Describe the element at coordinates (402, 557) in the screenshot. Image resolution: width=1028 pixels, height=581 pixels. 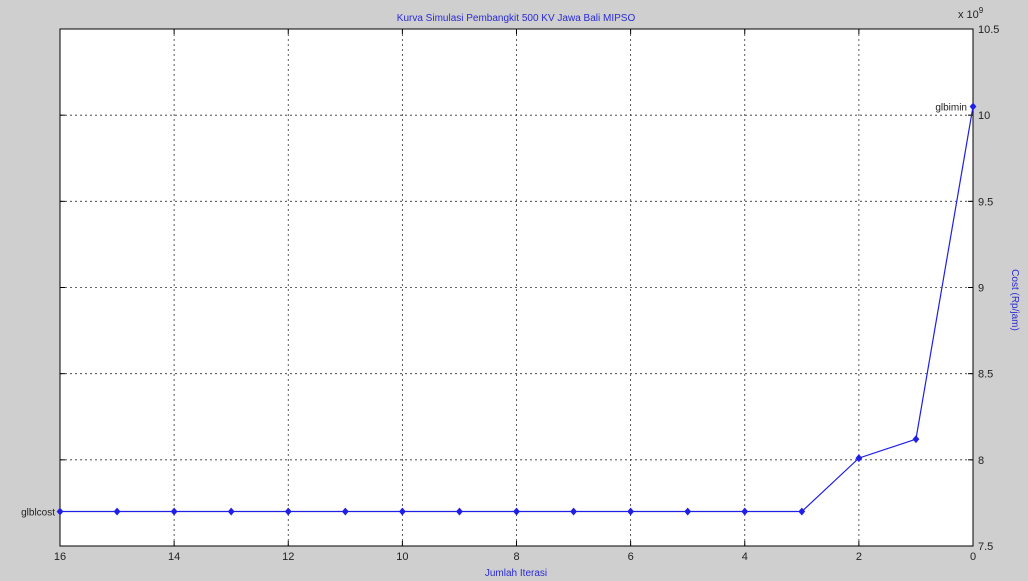
I see `x-tick-label: 10` at that location.